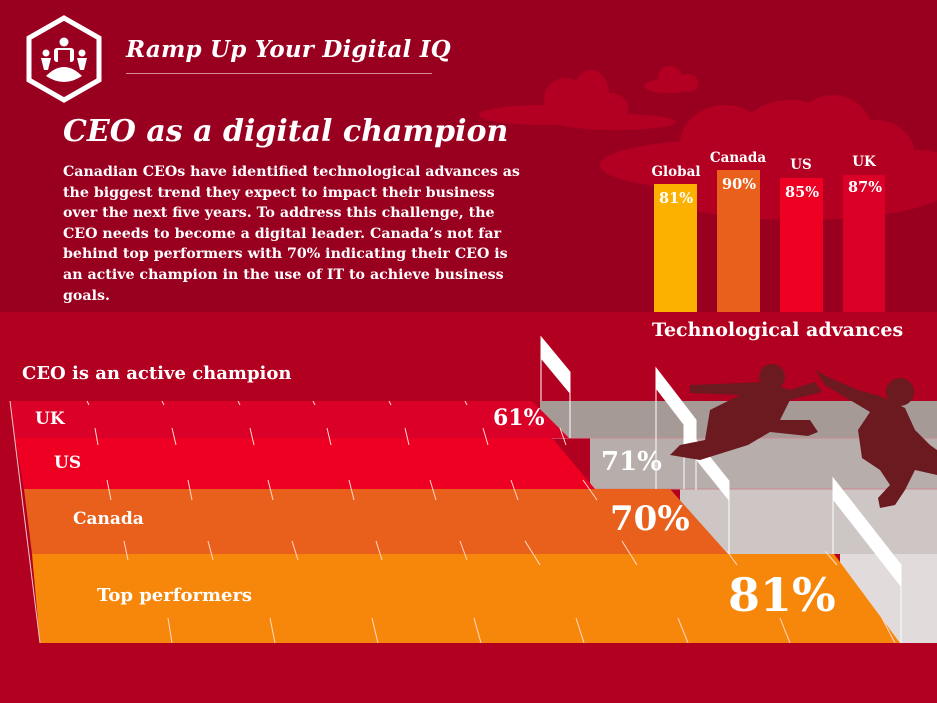 The image size is (937, 703). I want to click on row-value-canada: 70%, so click(650, 519).